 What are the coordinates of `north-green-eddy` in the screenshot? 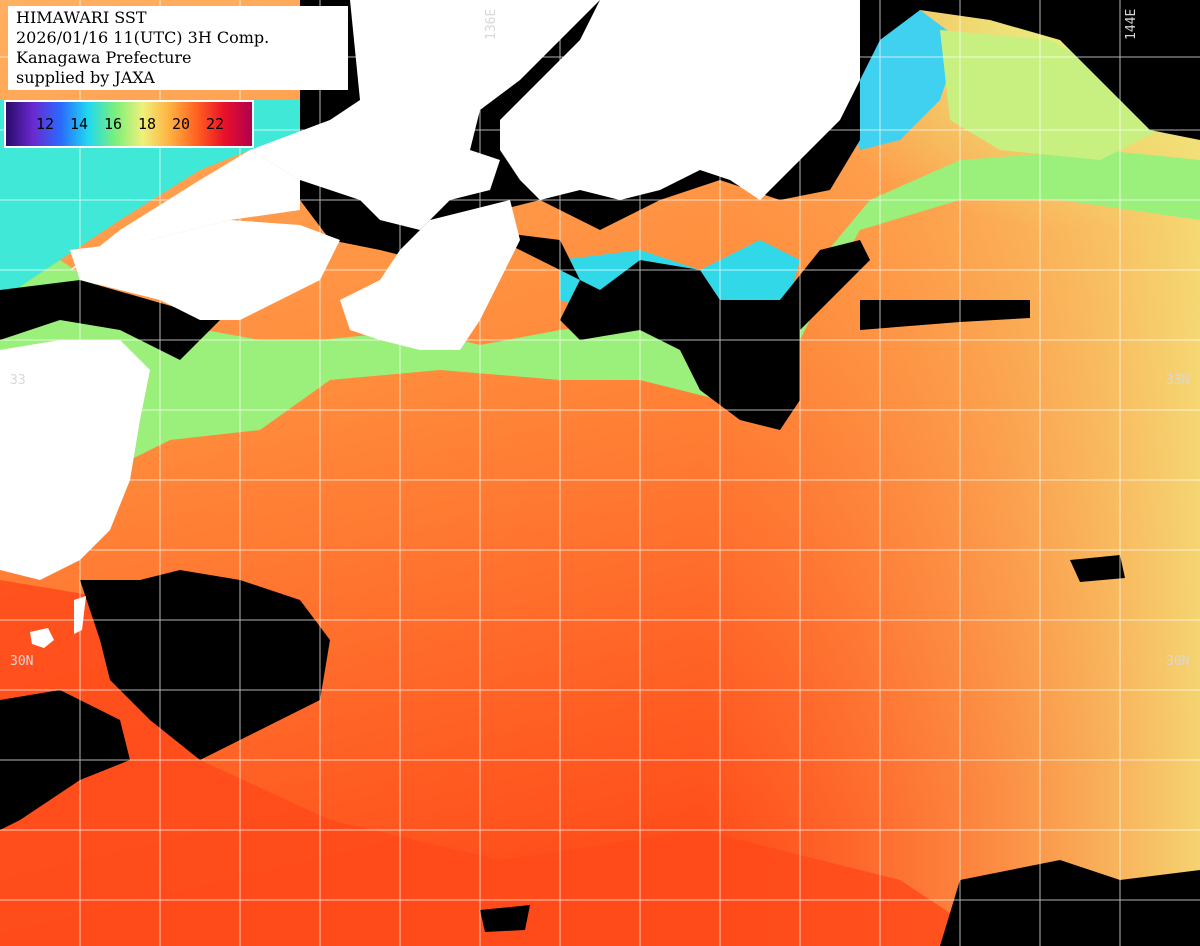 It's located at (1050, 95).